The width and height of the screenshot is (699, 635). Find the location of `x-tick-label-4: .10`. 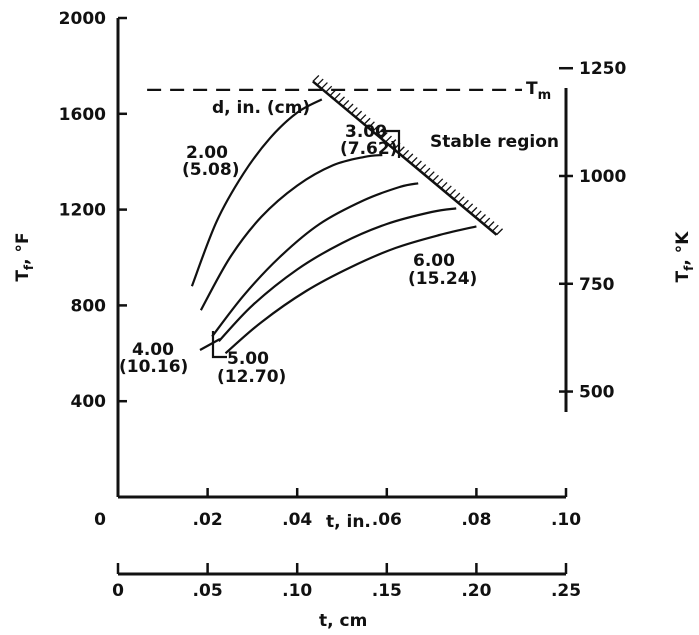

x-tick-label-4: .10 is located at coordinates (566, 520).